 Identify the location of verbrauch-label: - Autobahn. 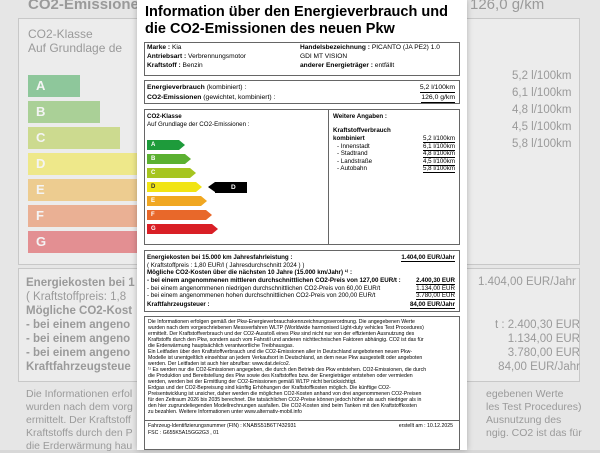
(352, 168).